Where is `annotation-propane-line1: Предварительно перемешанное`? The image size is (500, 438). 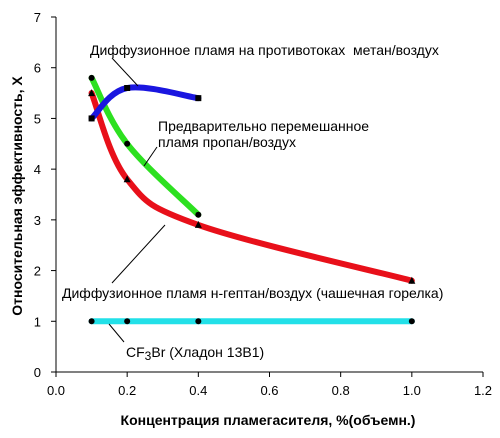
annotation-propane-line1: Предварительно перемешанное is located at coordinates (263, 126).